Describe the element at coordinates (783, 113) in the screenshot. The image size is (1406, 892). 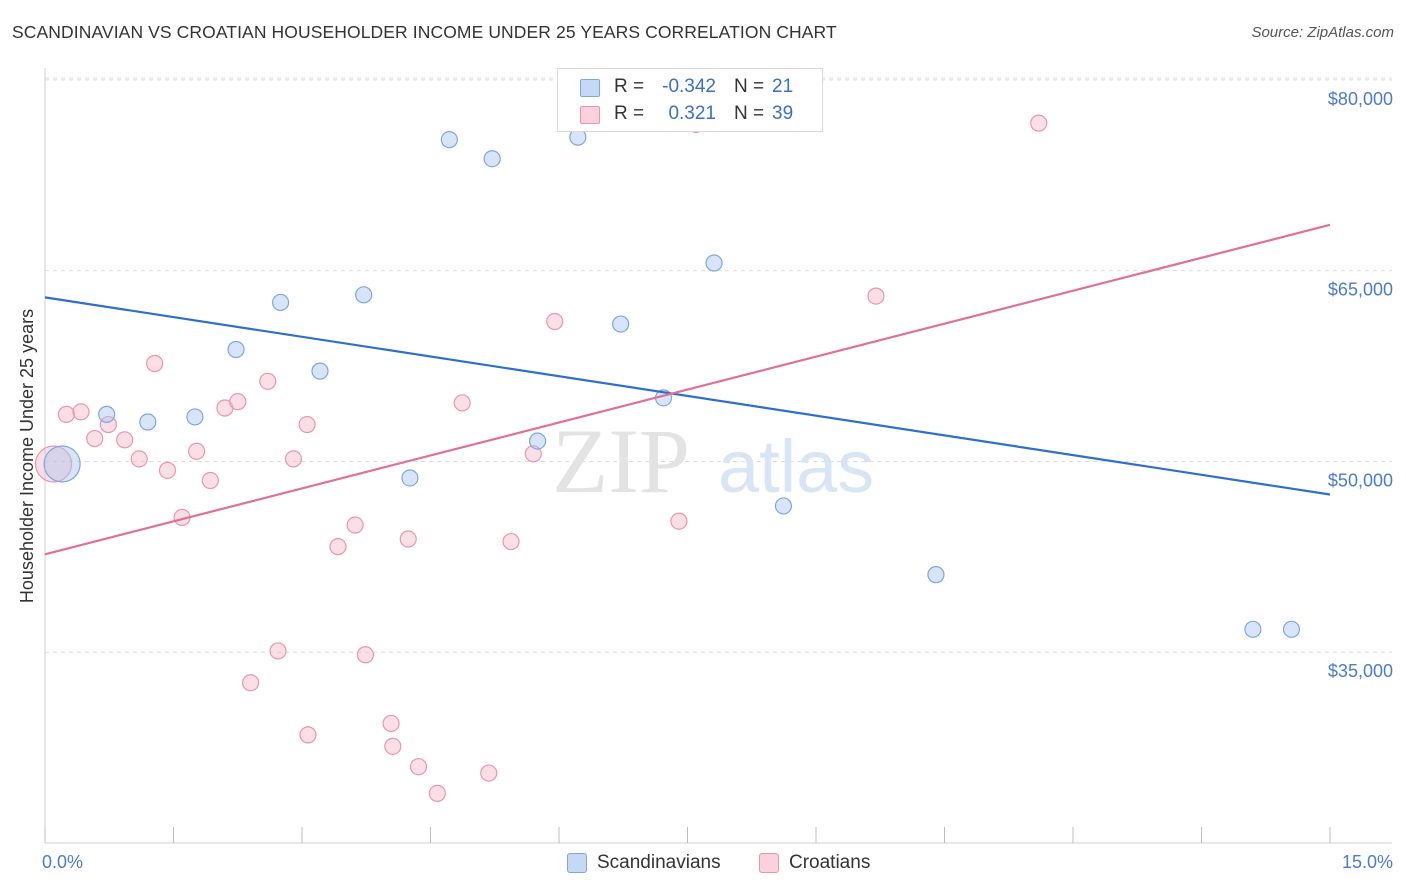
I see `legend-n-value: 39` at that location.